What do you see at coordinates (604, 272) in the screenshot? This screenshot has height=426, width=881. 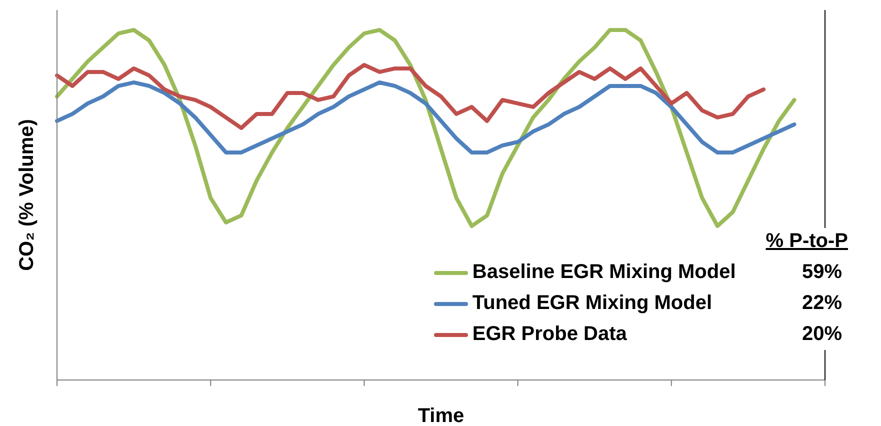 I see `legend-label: Baseline EGR Mixing Model` at bounding box center [604, 272].